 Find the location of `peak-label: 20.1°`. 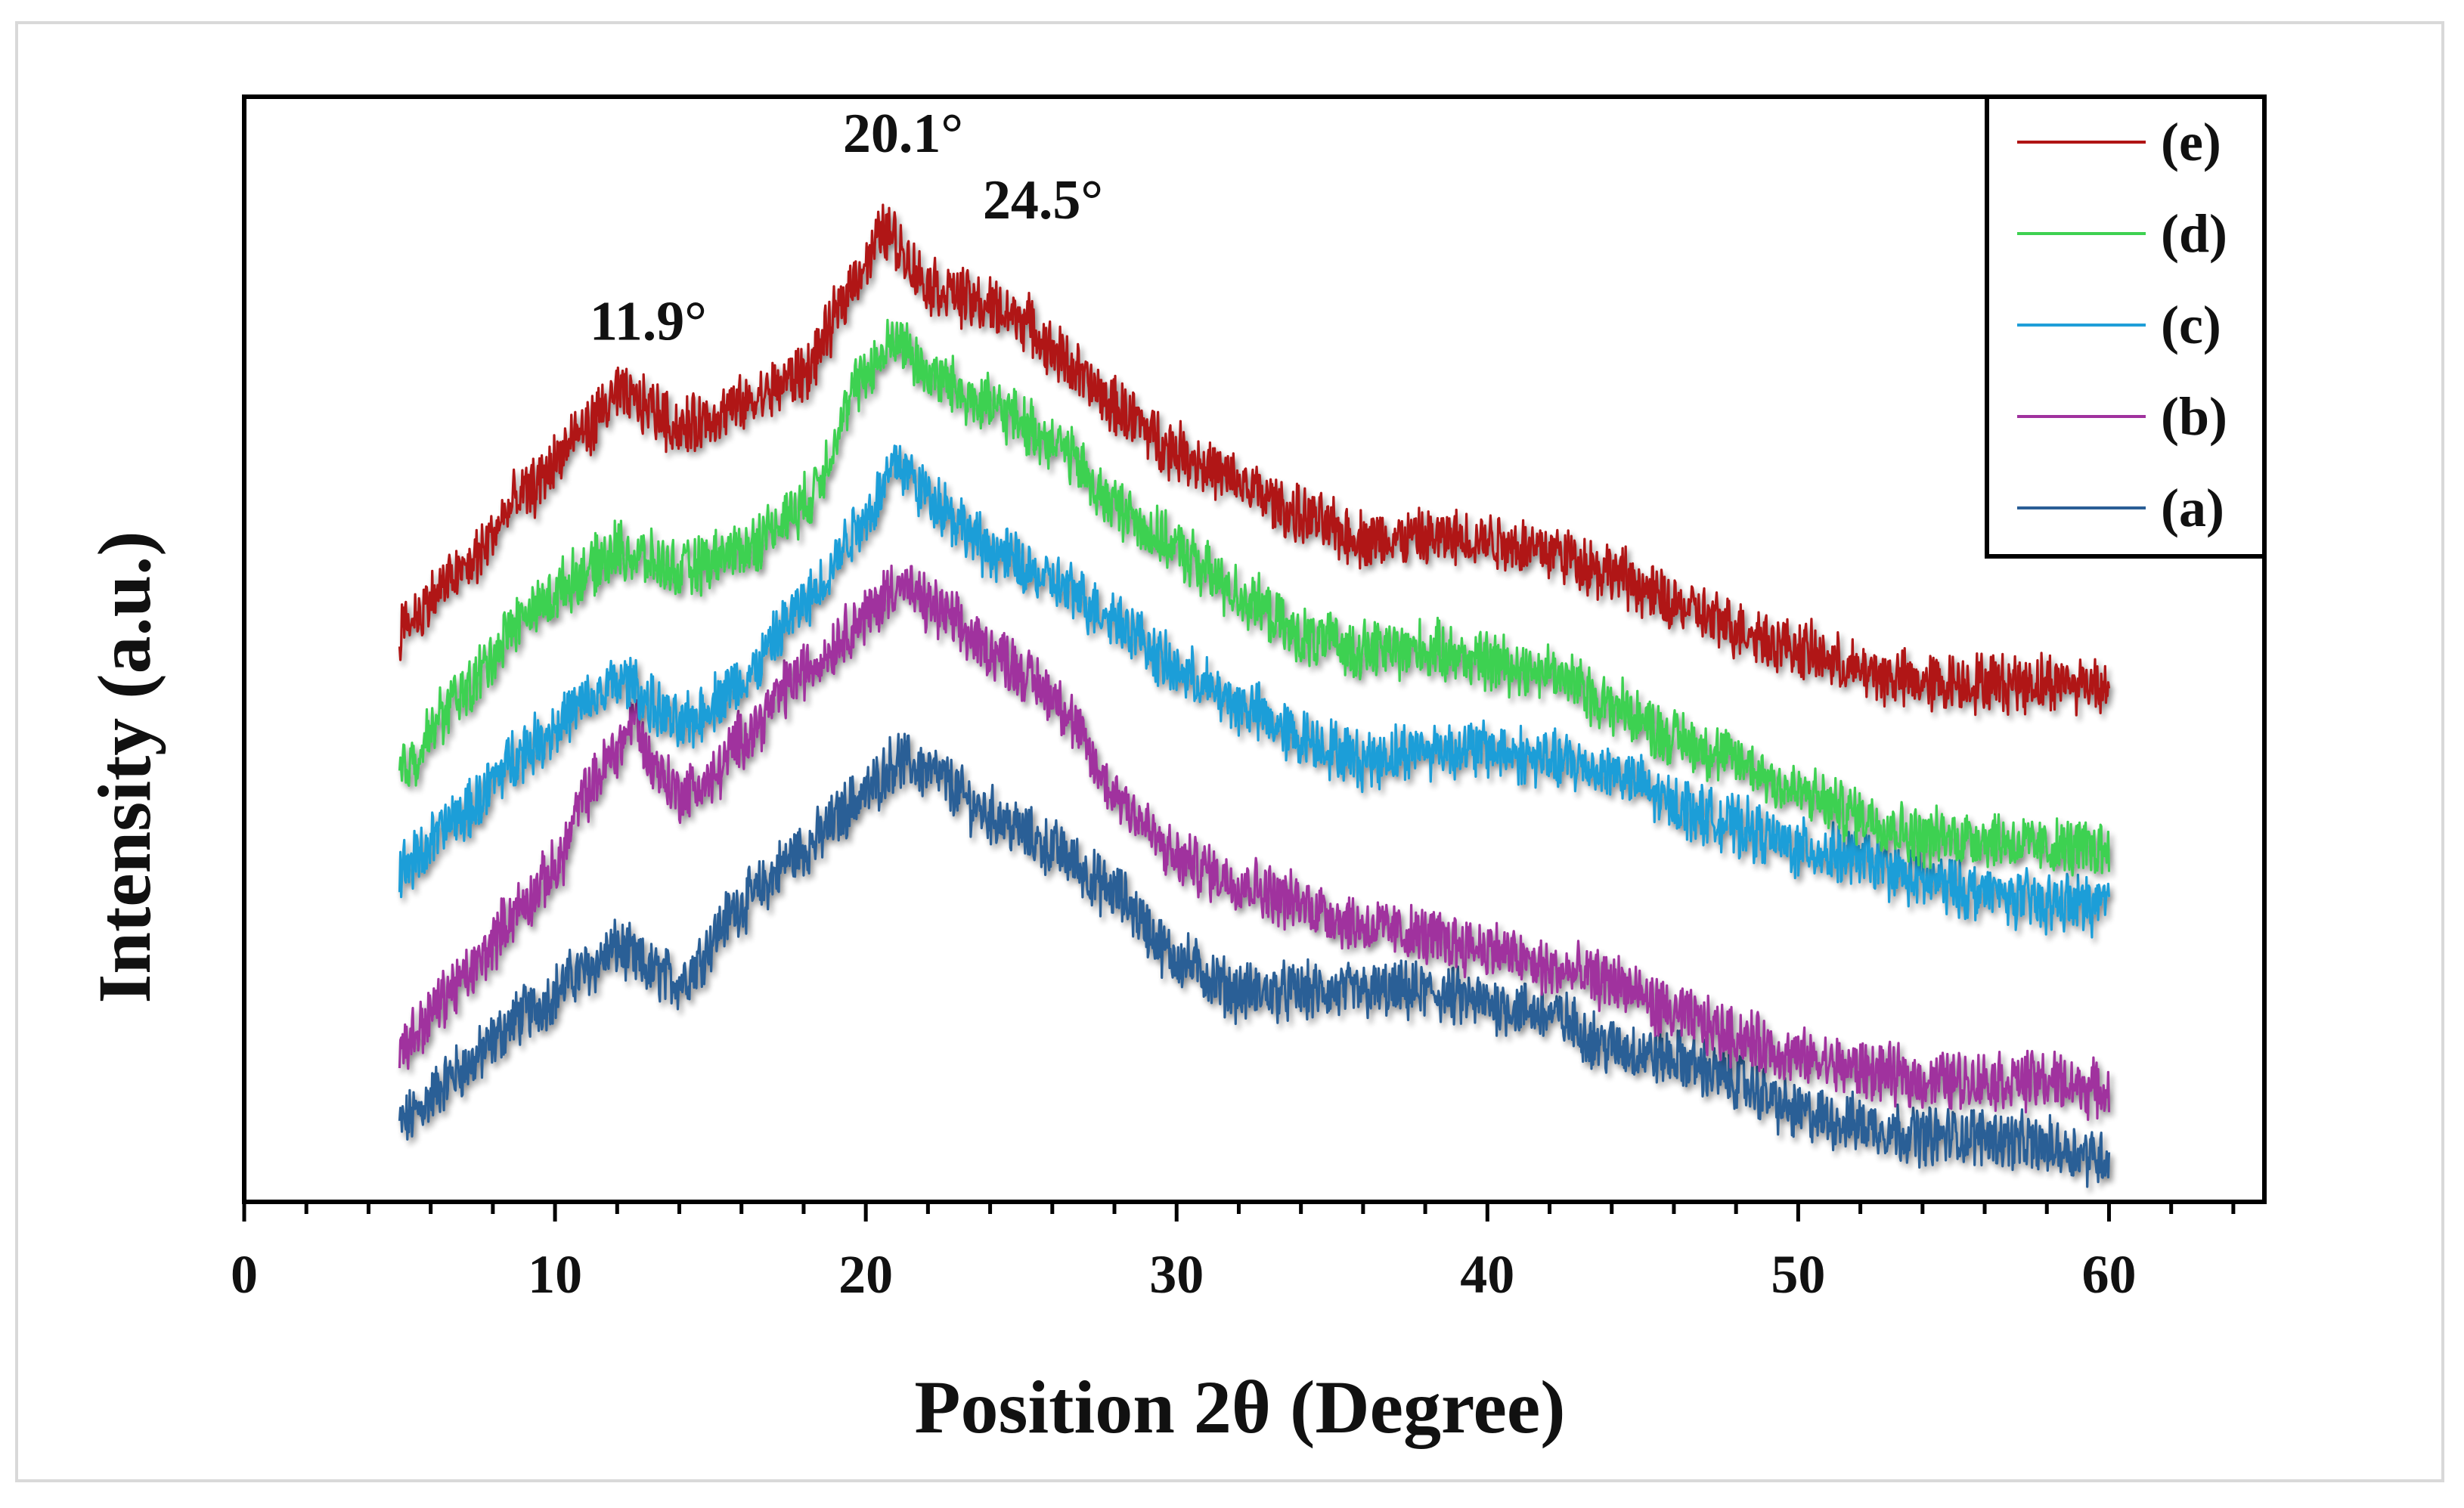

peak-label: 20.1° is located at coordinates (903, 134).